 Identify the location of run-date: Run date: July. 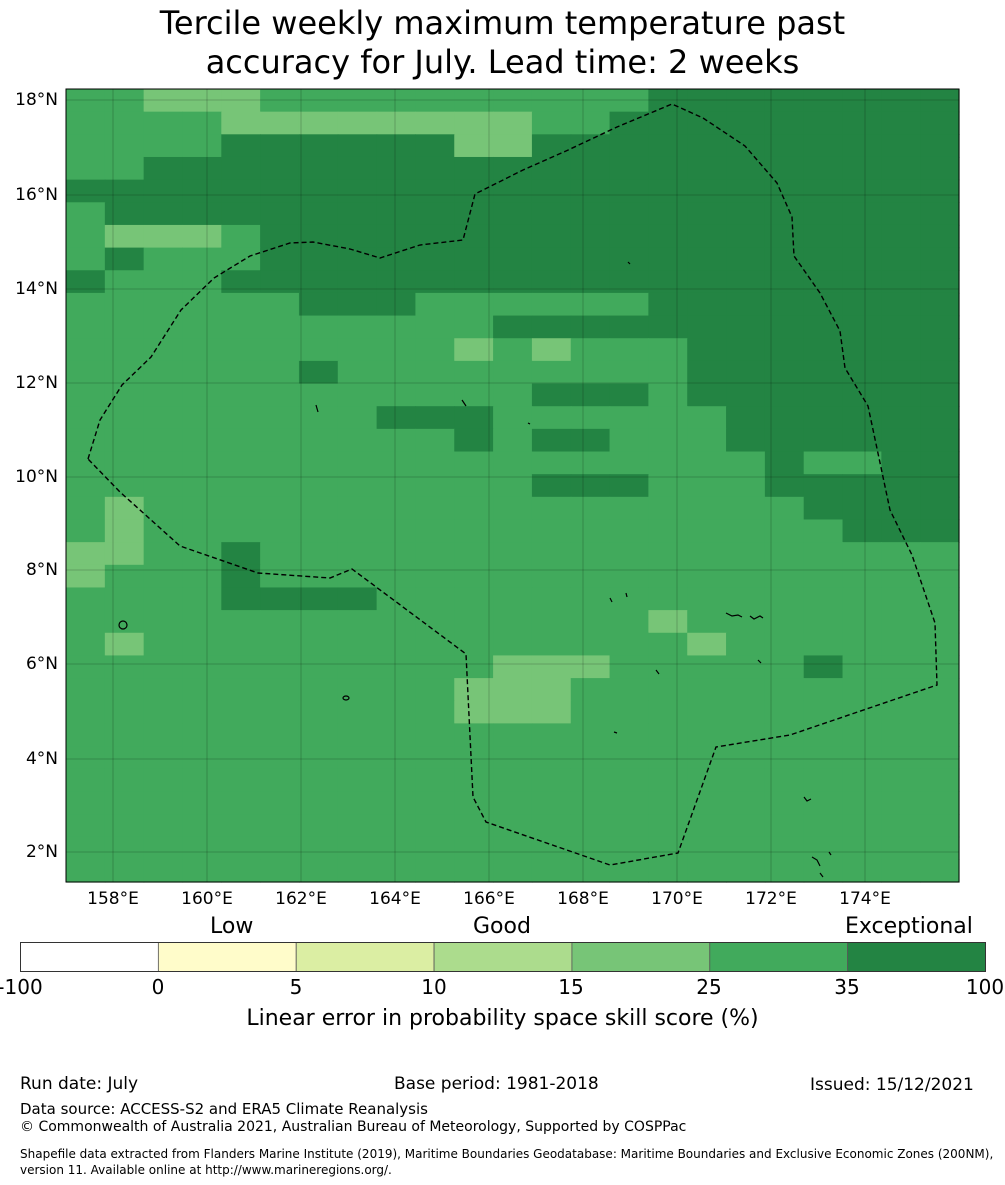
(79, 1084).